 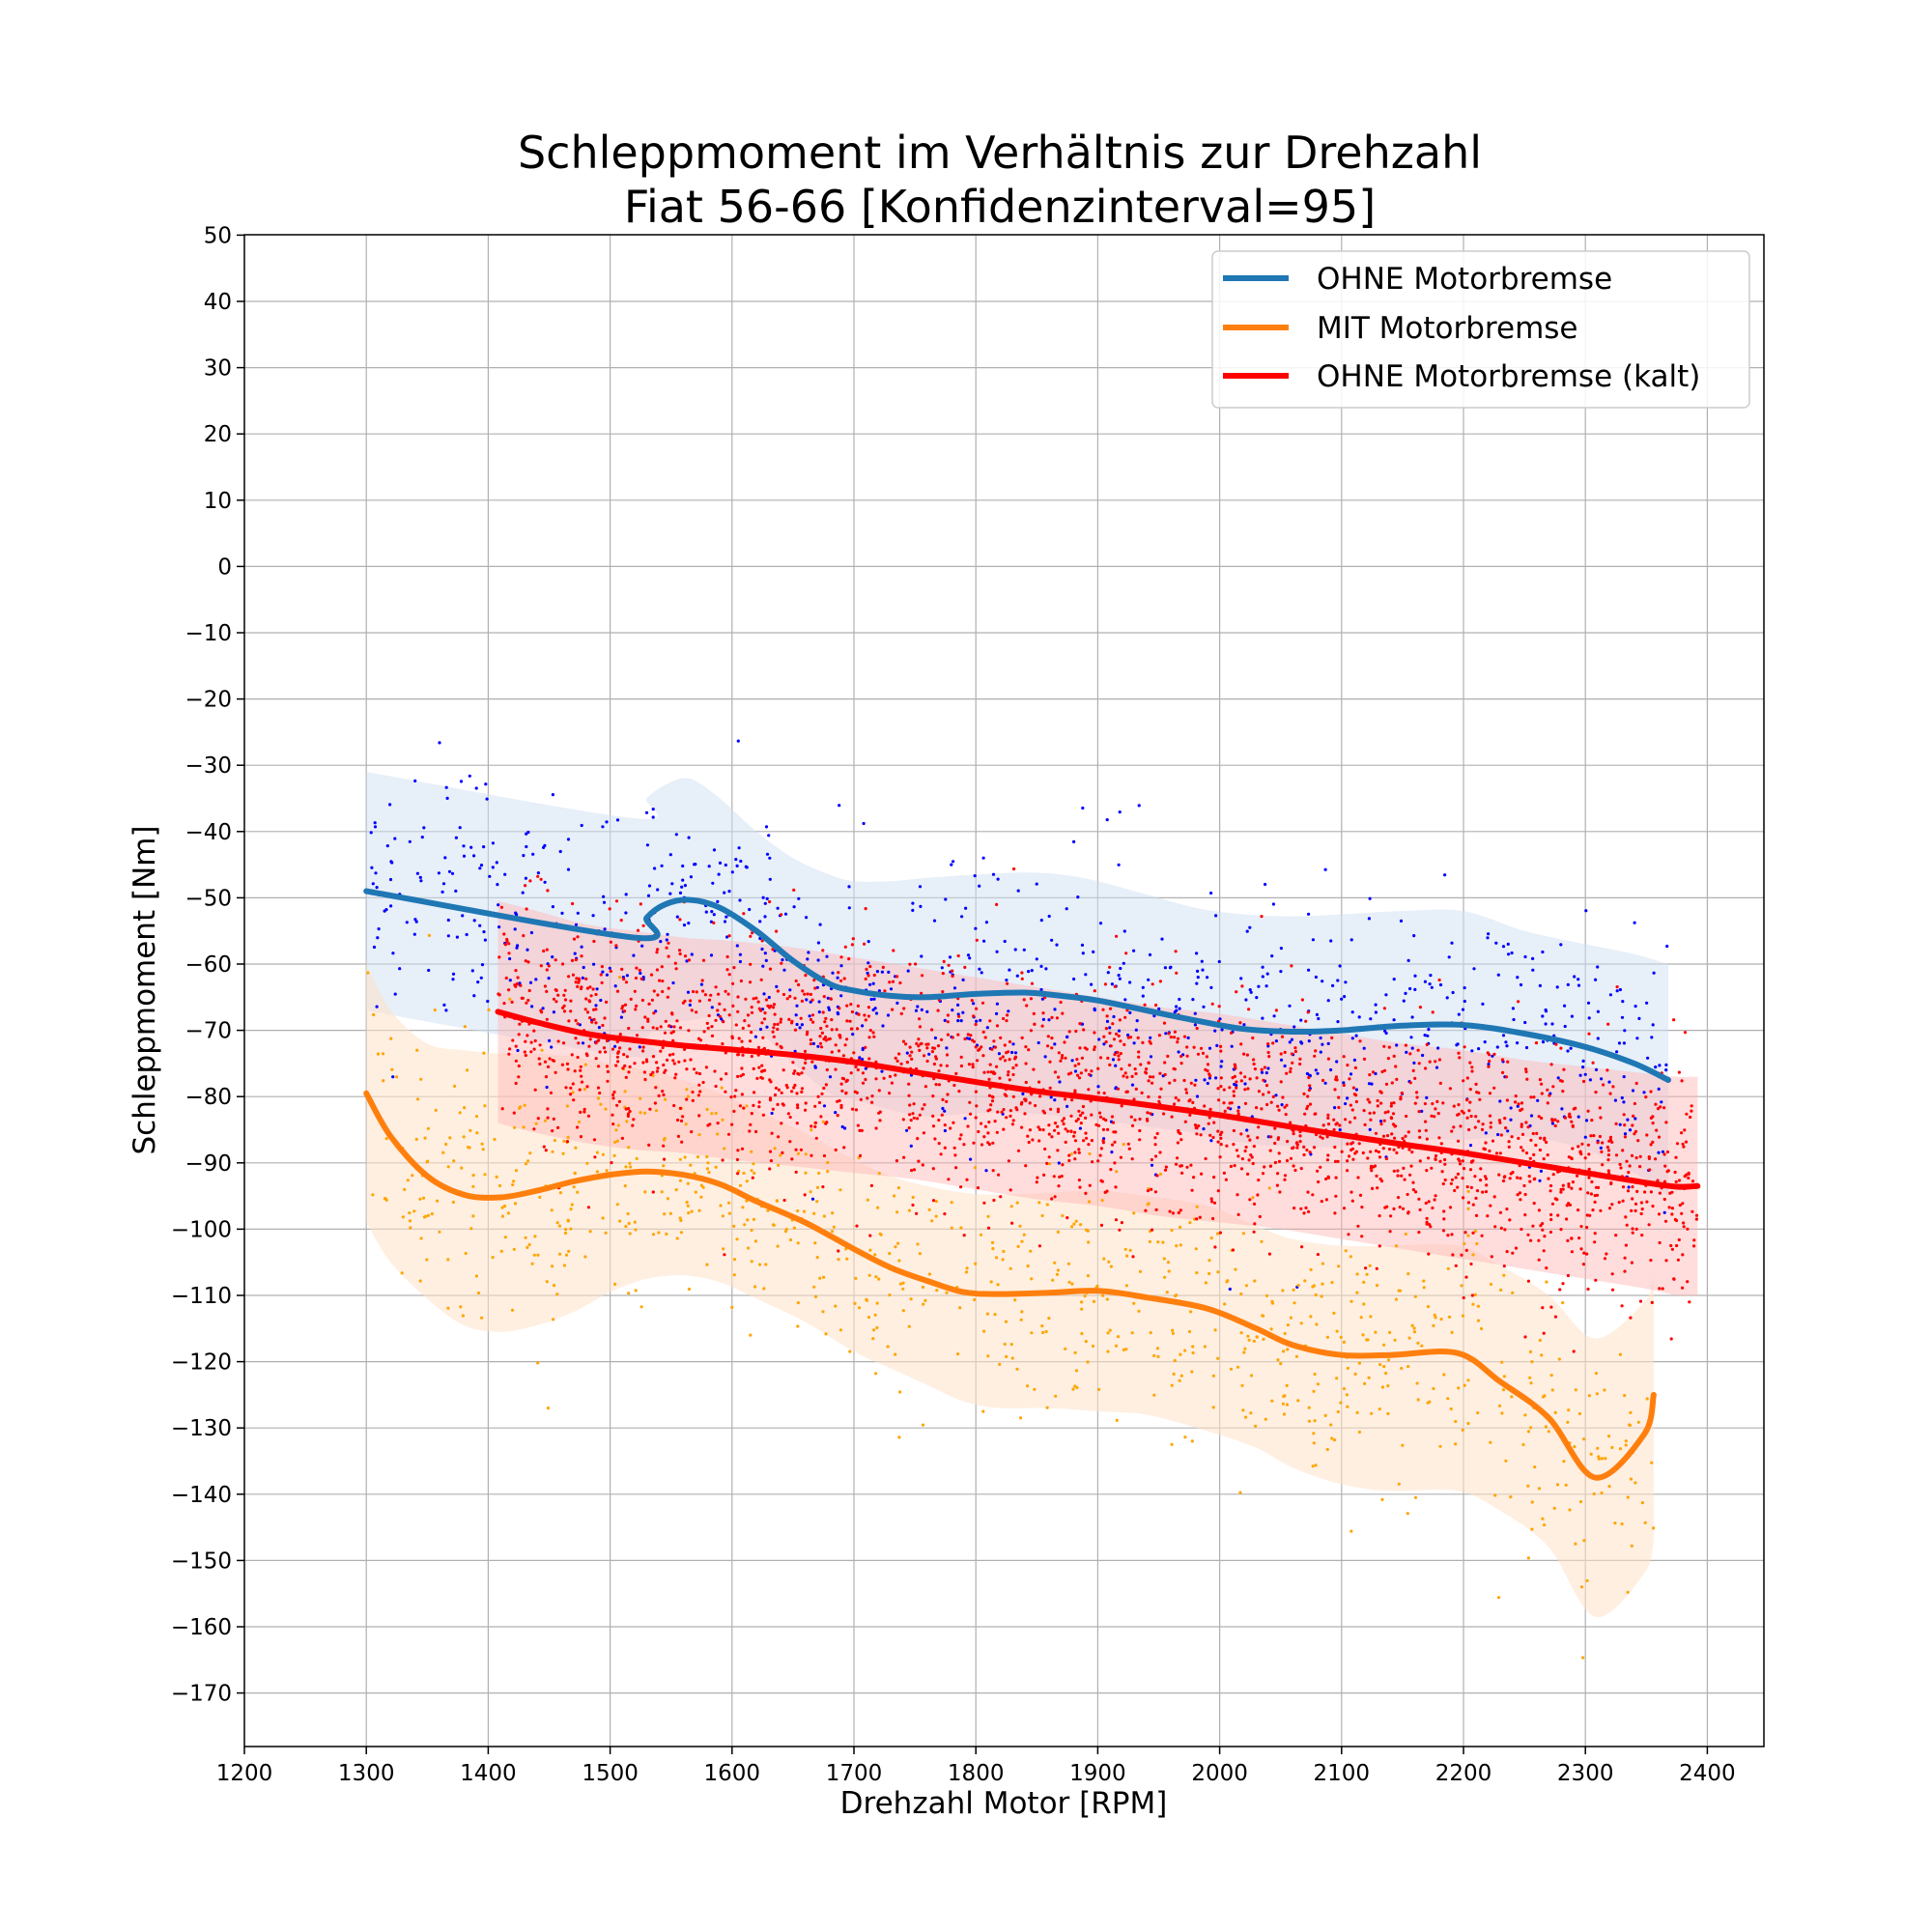 I want to click on x-tick-label-10: 2200, so click(x=1463, y=1773).